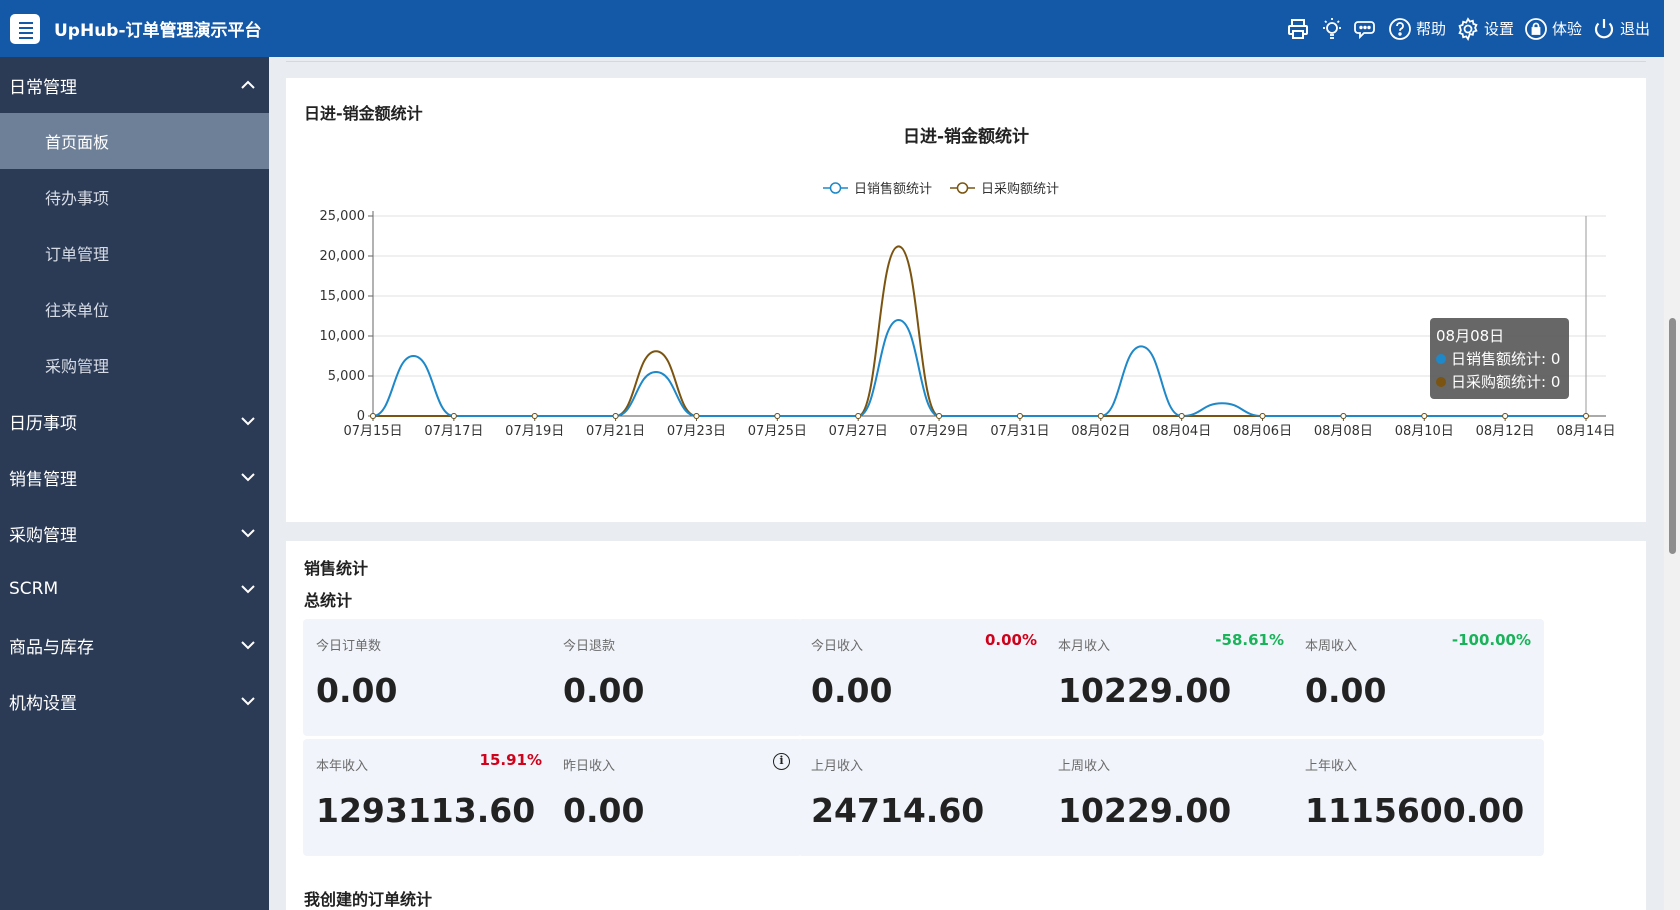  I want to click on stat-value: 10229.00, so click(1145, 810).